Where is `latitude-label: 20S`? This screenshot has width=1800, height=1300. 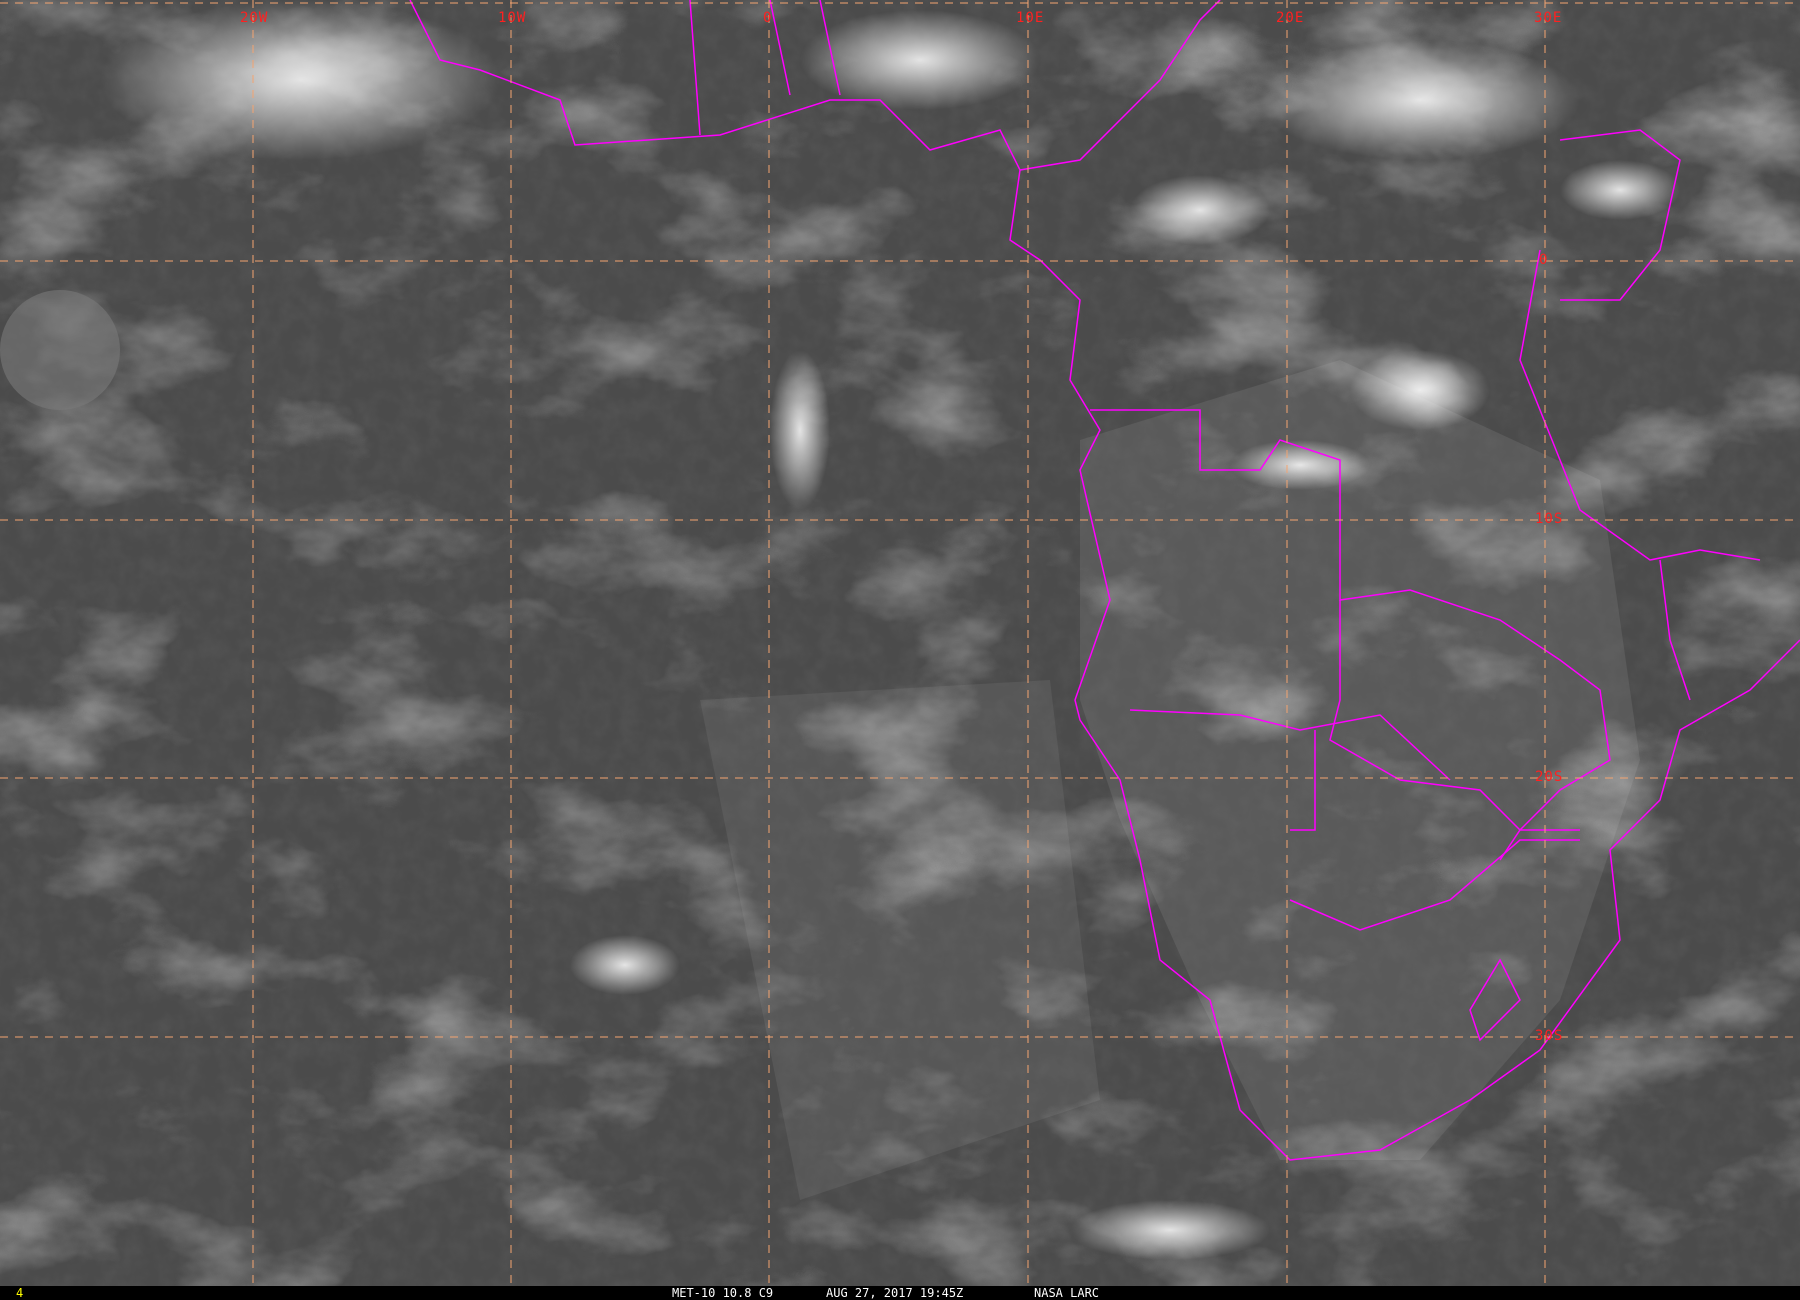 latitude-label: 20S is located at coordinates (1549, 777).